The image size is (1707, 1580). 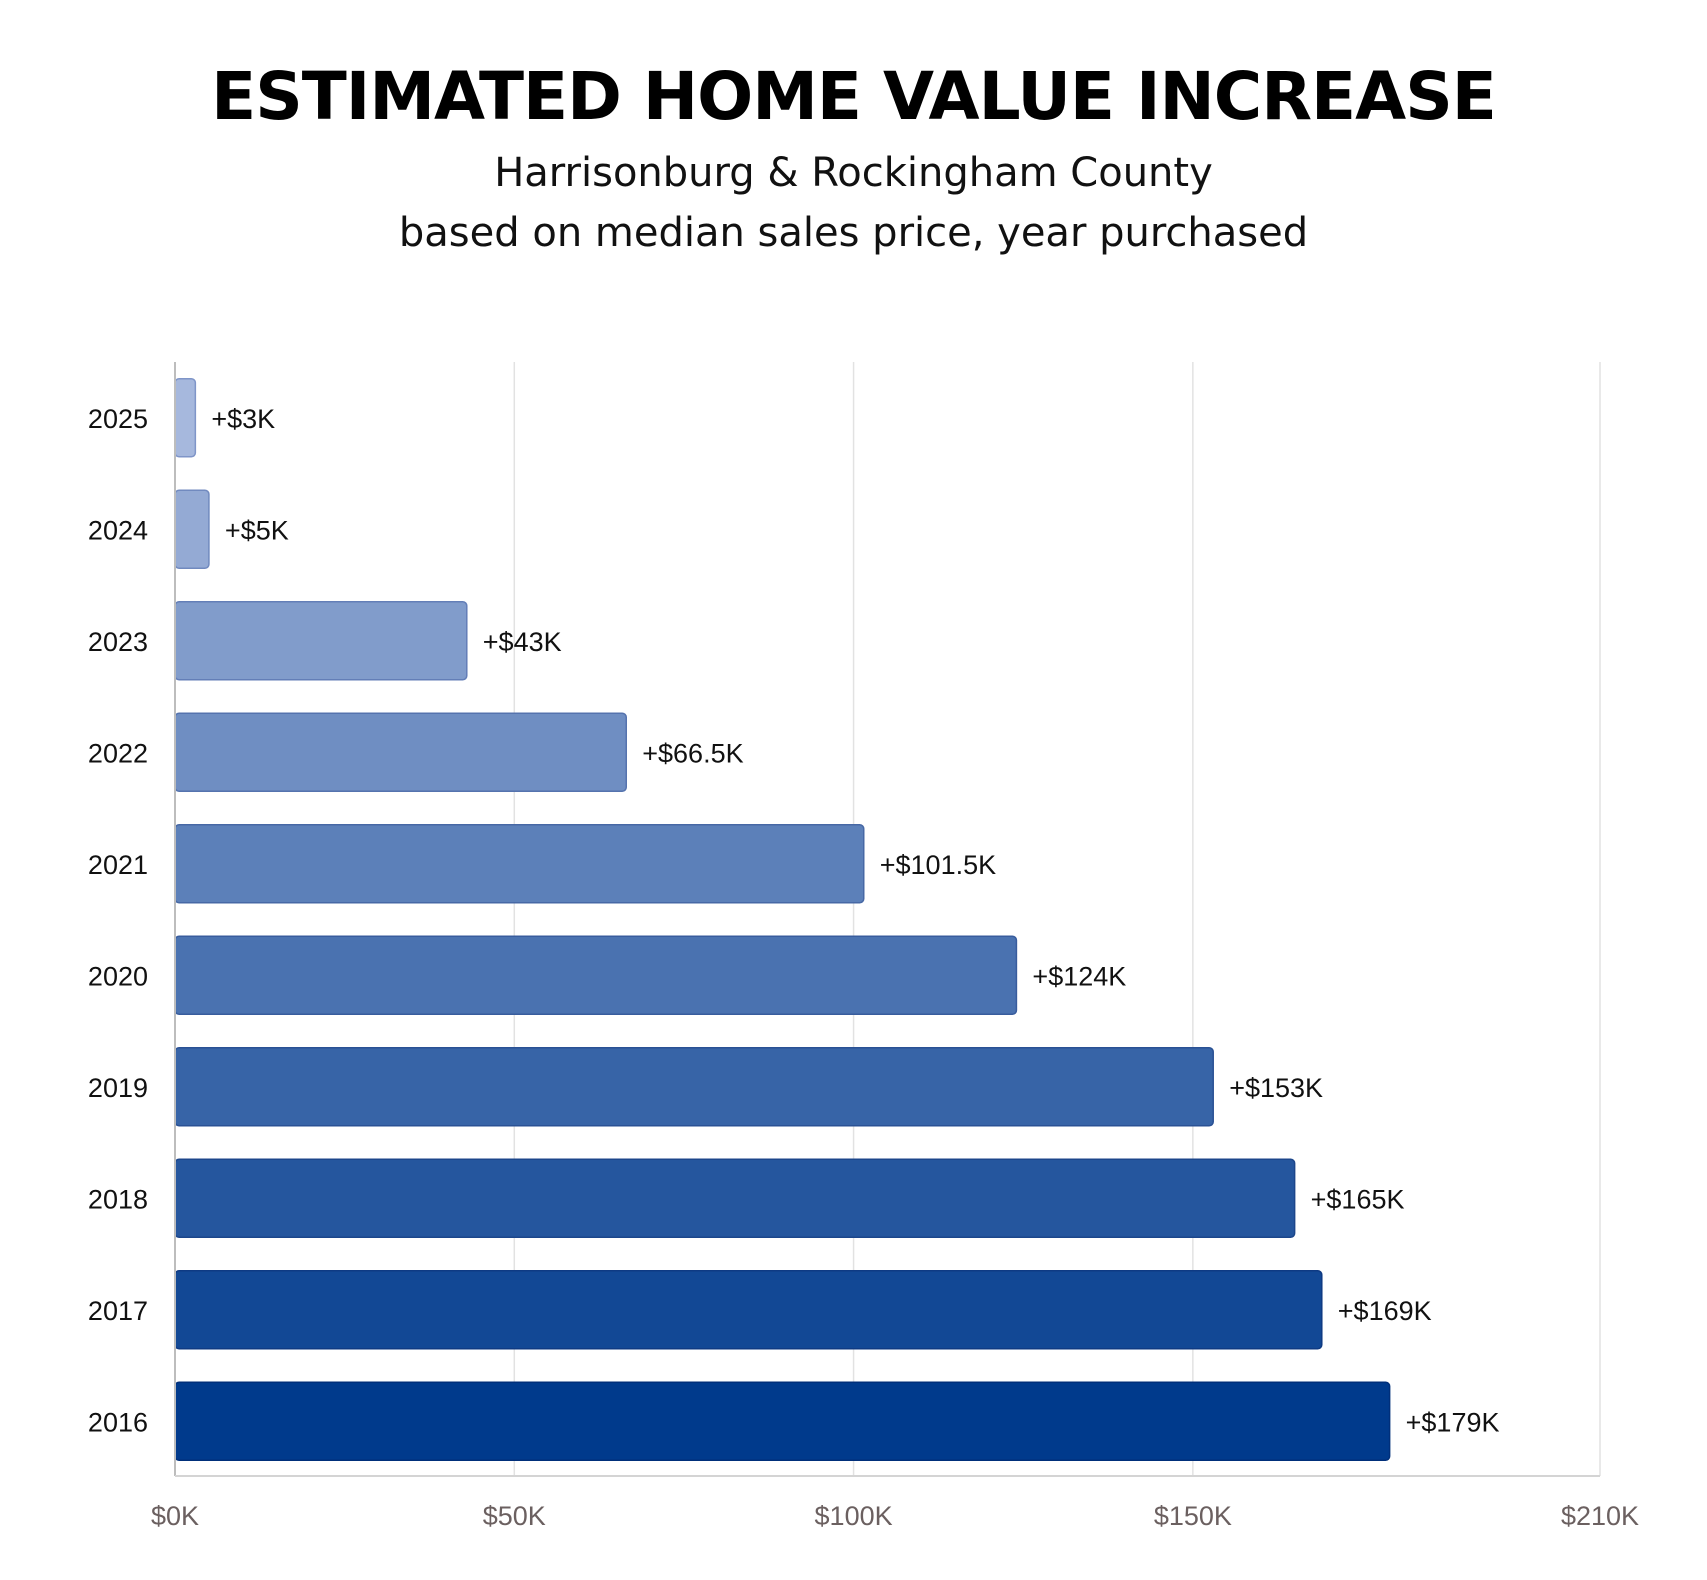 I want to click on y-category-label: 2024, so click(x=118, y=530).